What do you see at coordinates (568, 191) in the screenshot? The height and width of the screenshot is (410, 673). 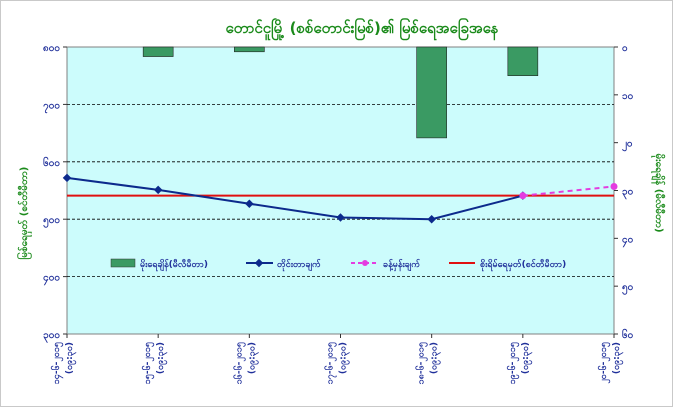 I see `forecast-line` at bounding box center [568, 191].